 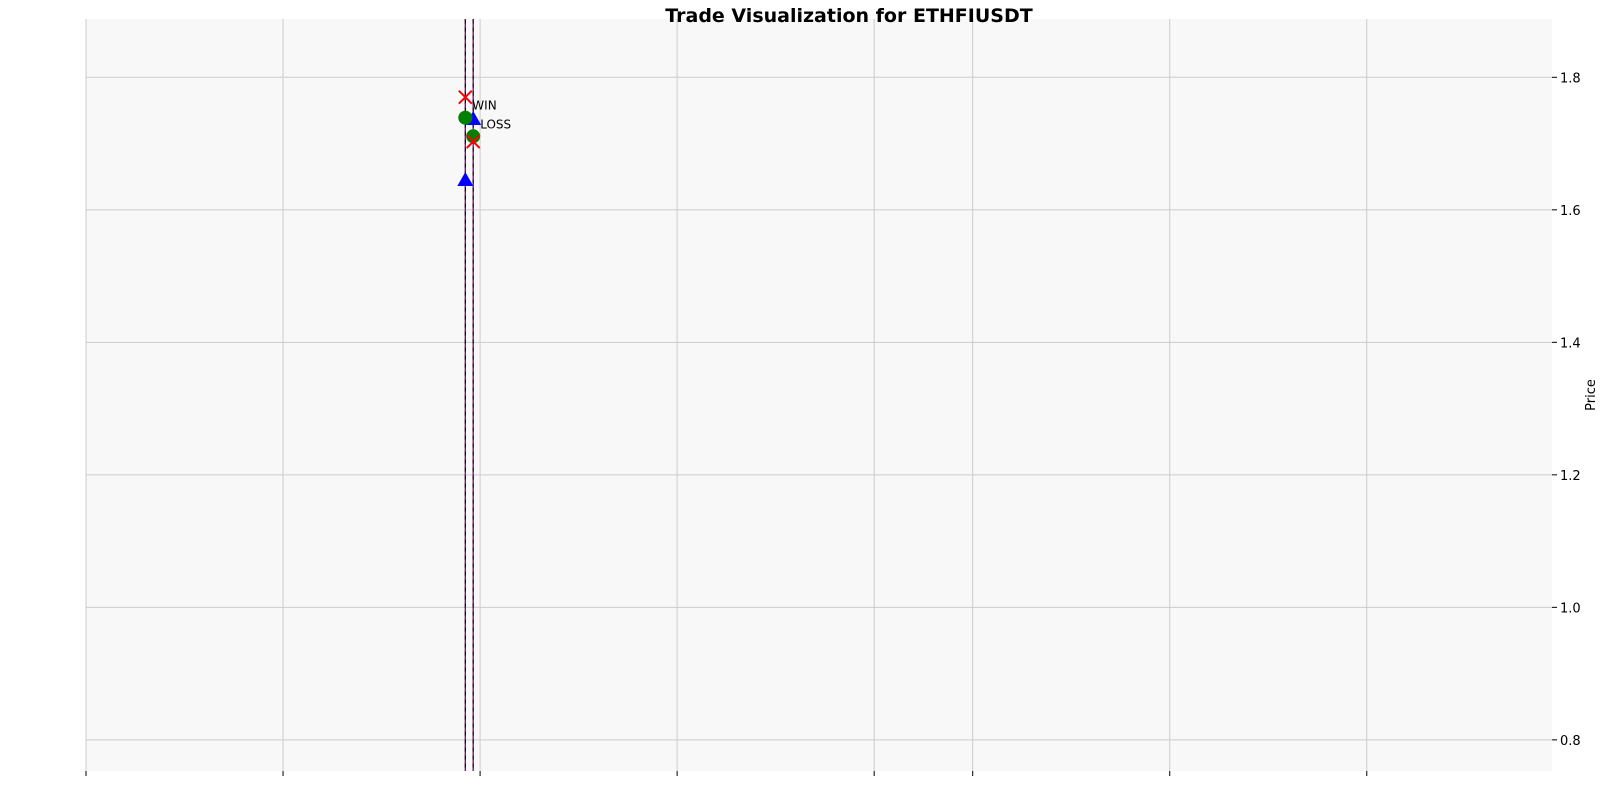 What do you see at coordinates (848, 16) in the screenshot?
I see `chart-title: Trade Visualization for ETHFIUSDT` at bounding box center [848, 16].